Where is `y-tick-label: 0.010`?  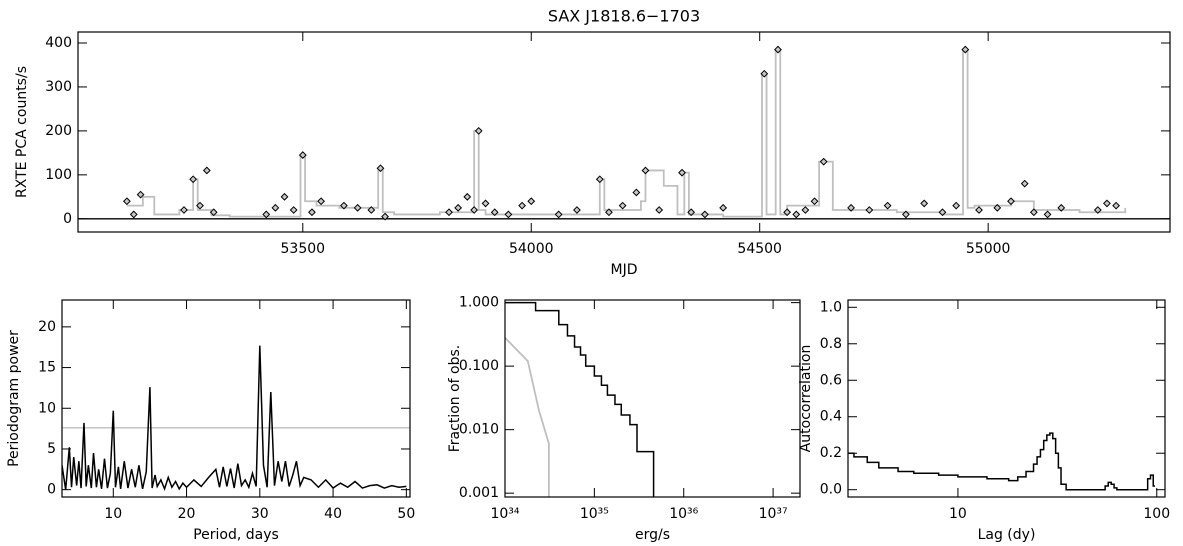 y-tick-label: 0.010 is located at coordinates (479, 430).